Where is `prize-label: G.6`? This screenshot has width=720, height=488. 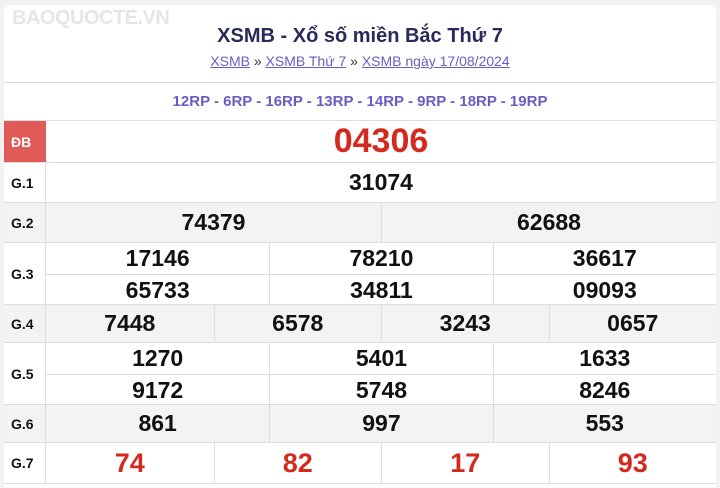
prize-label: G.6 is located at coordinates (25, 423).